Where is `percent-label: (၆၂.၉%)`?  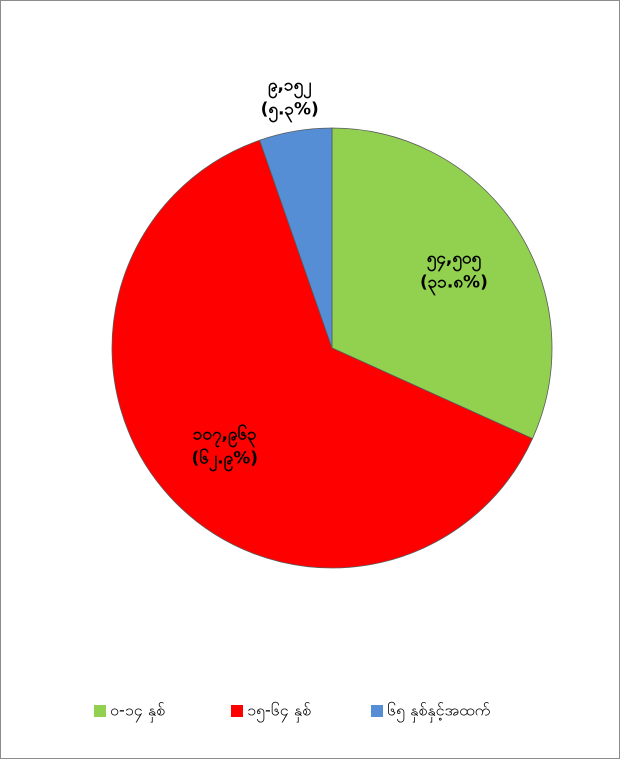 percent-label: (၆၂.၉%) is located at coordinates (224, 460).